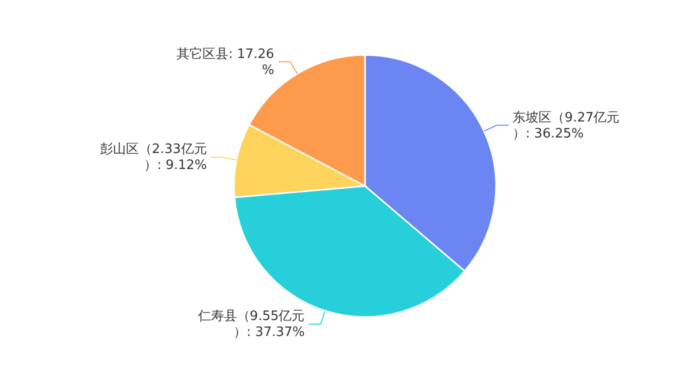 The image size is (700, 380). I want to click on slice-label: 东坡区（9.27亿元）: 36.25%, so click(566, 126).